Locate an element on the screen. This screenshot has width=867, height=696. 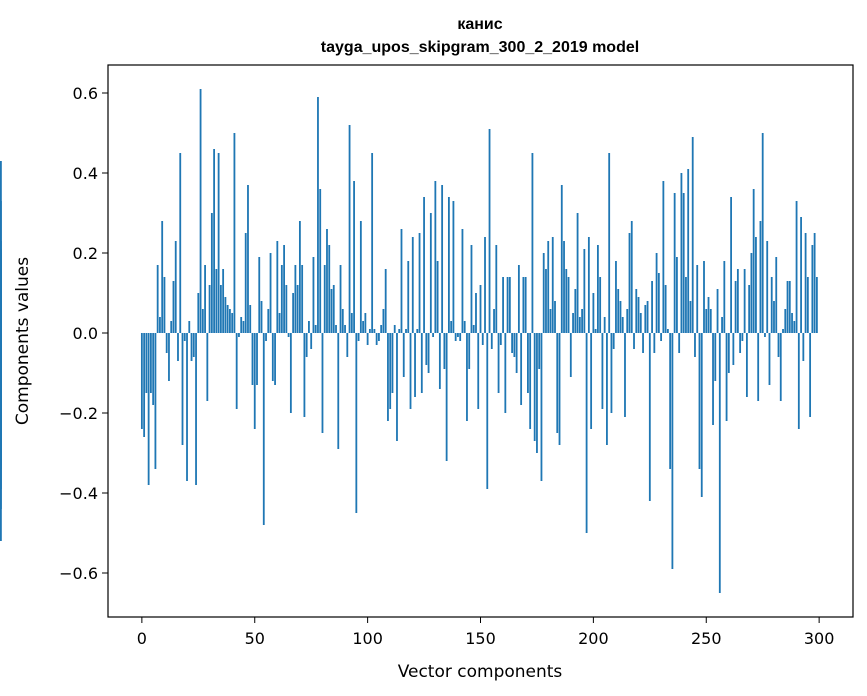
x-tick-label: 300 is located at coordinates (819, 638).